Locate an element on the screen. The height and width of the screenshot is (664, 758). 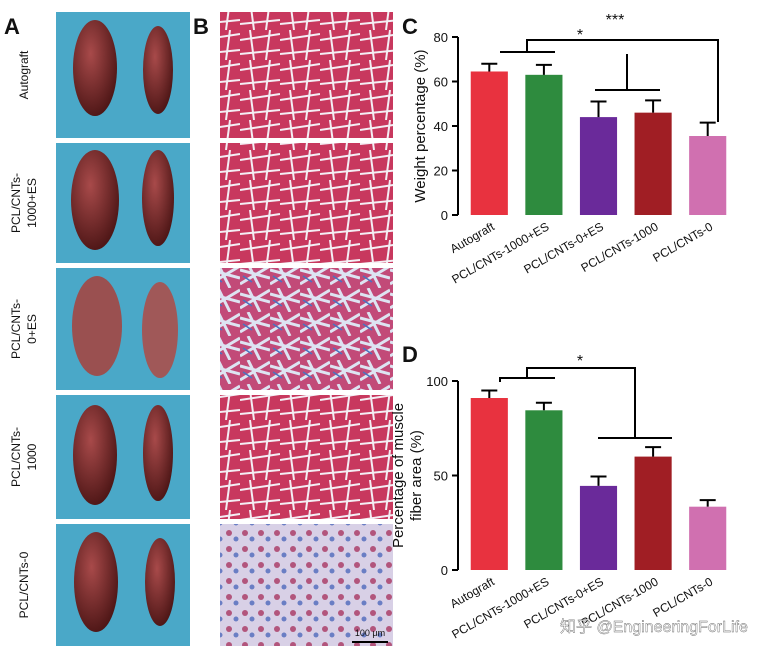
row-label: PCL/CNTs-0 is located at coordinates (24, 584).